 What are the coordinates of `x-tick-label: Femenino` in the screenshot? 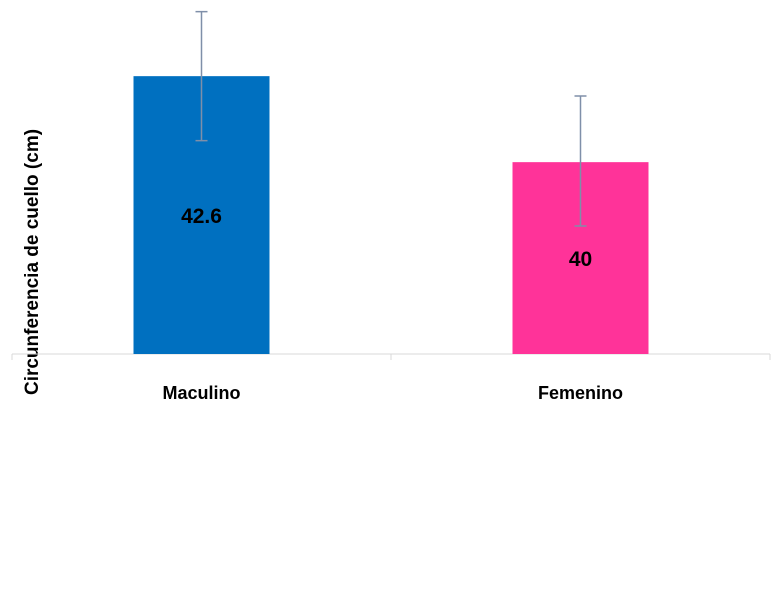 It's located at (580, 393).